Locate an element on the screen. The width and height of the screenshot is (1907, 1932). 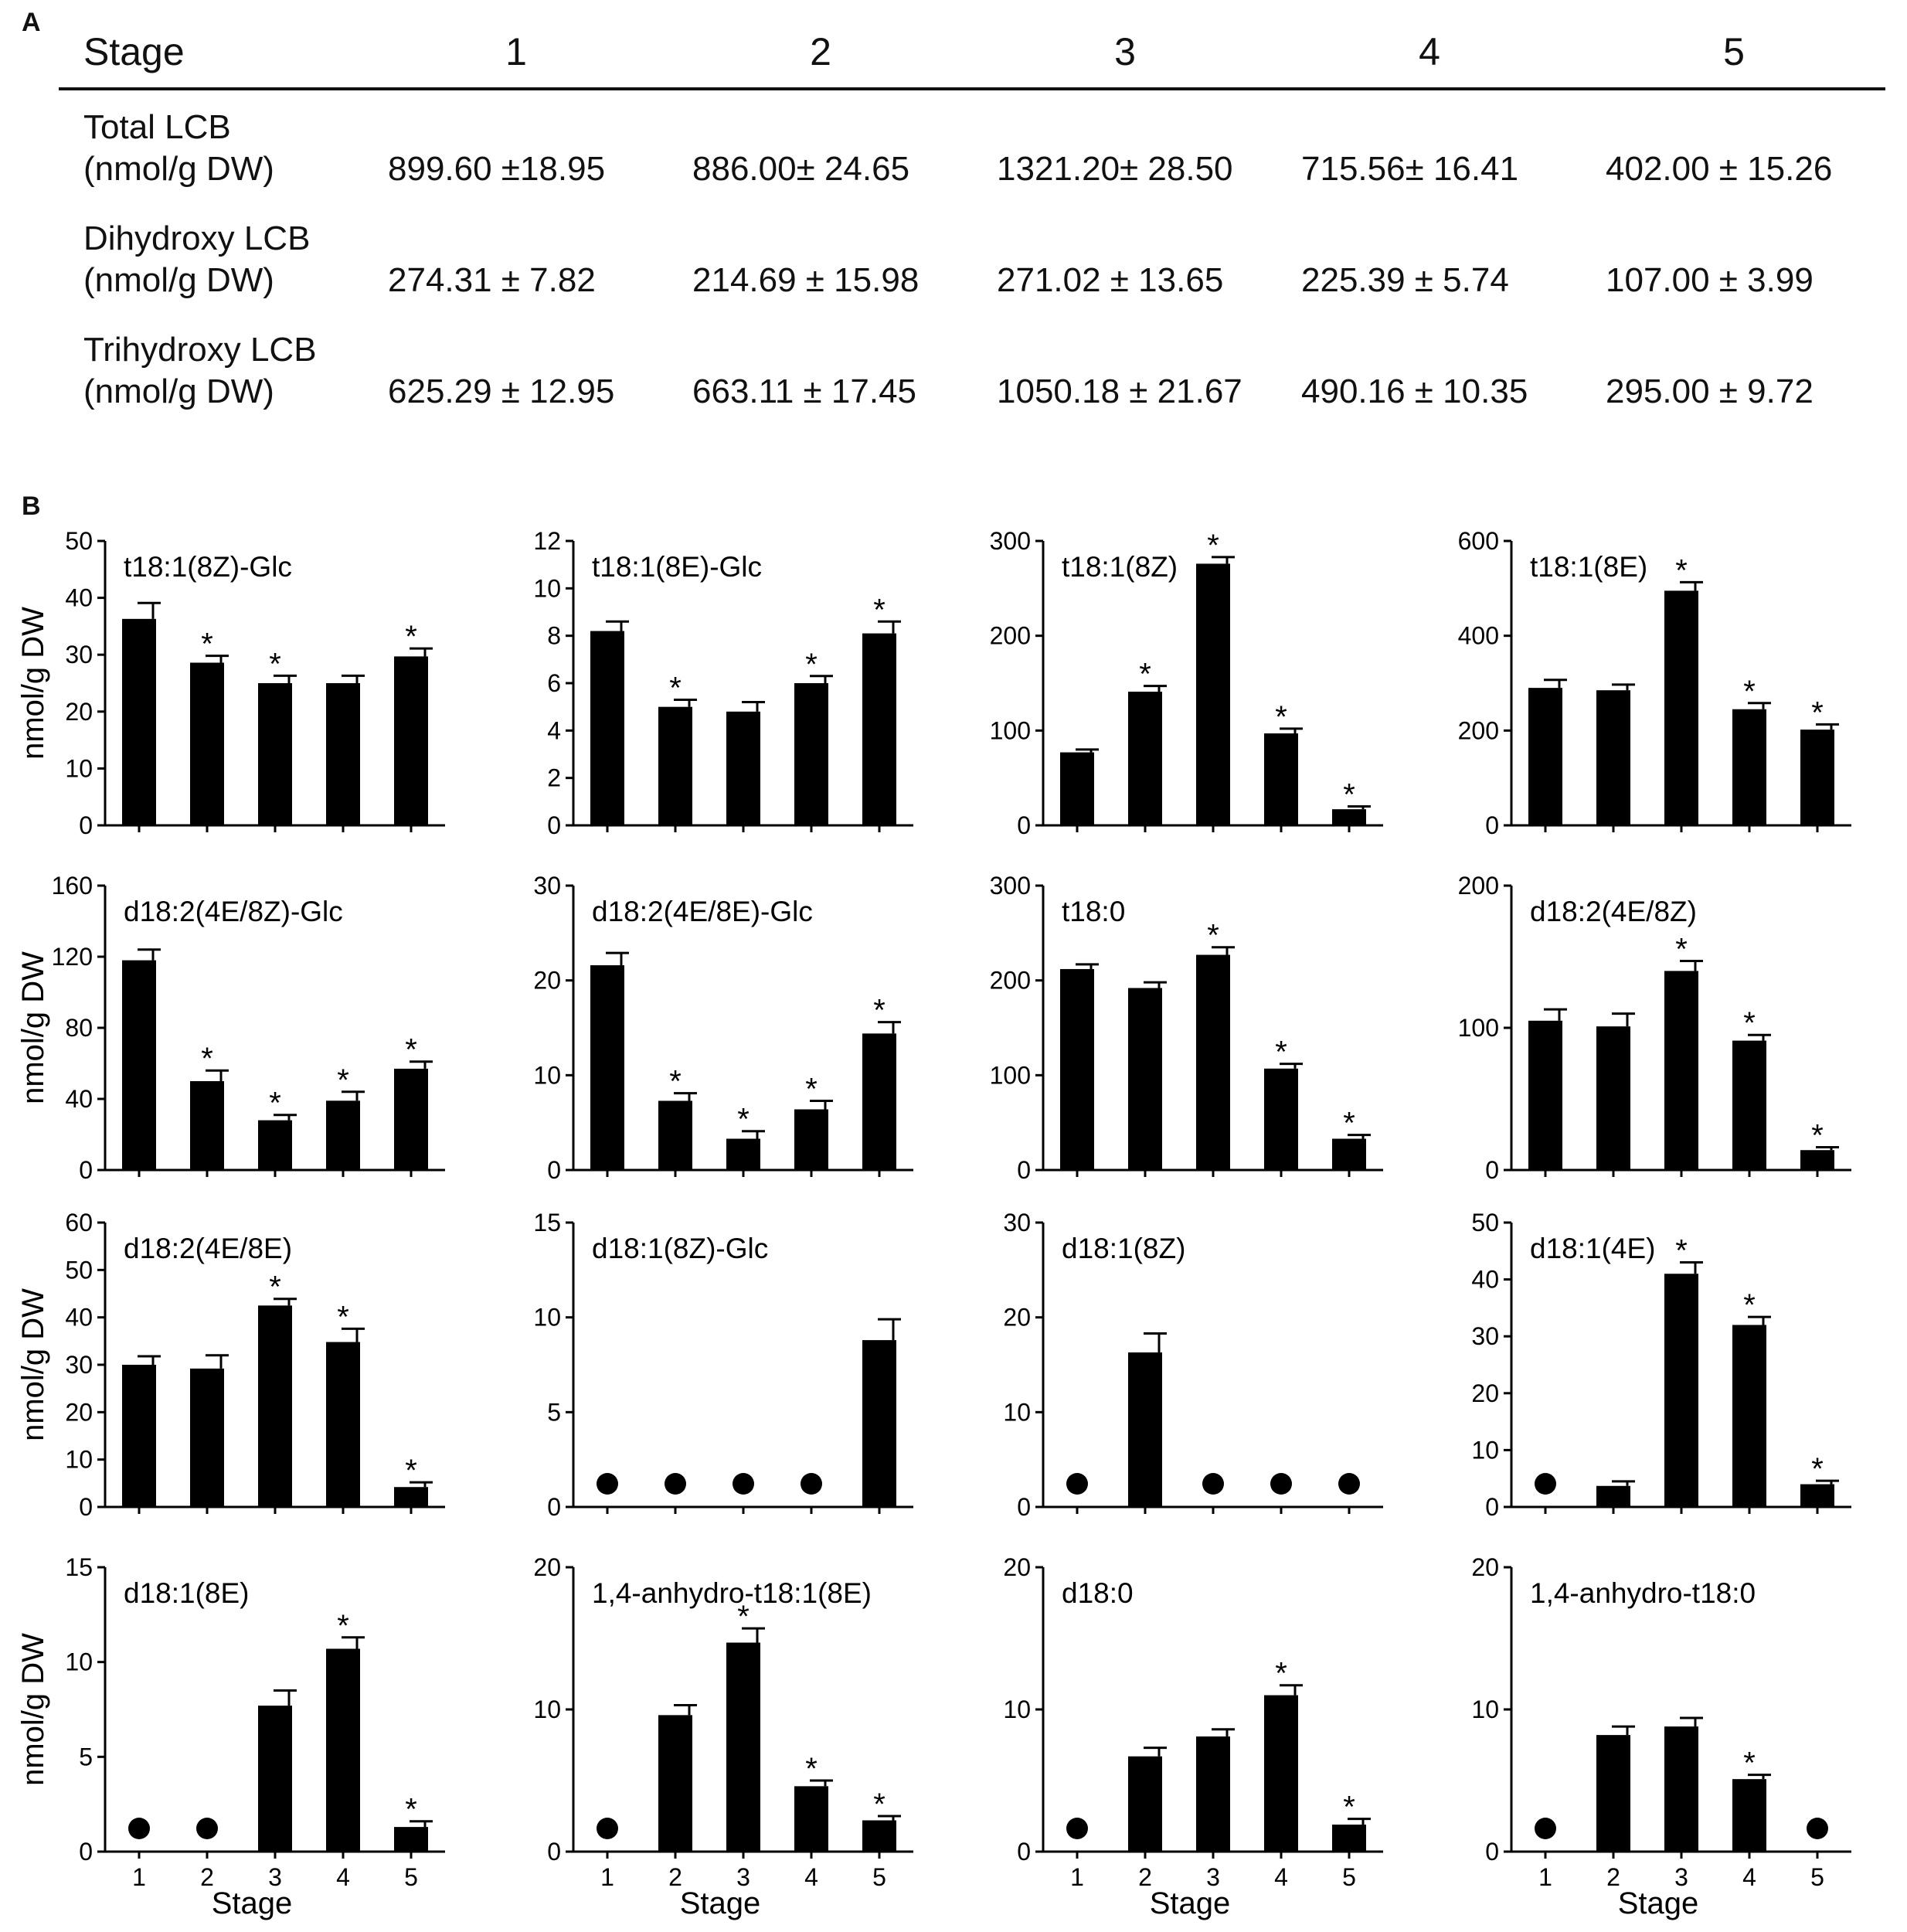
chart-title: d18:1(8E) is located at coordinates (187, 1593).